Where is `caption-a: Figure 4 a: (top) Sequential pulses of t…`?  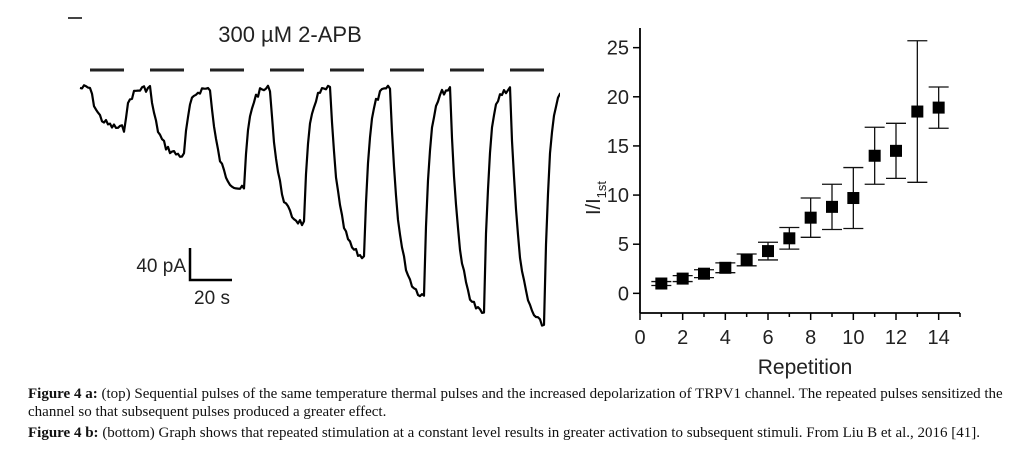 caption-a: Figure 4 a: (top) Sequential pulses of t… is located at coordinates (523, 403).